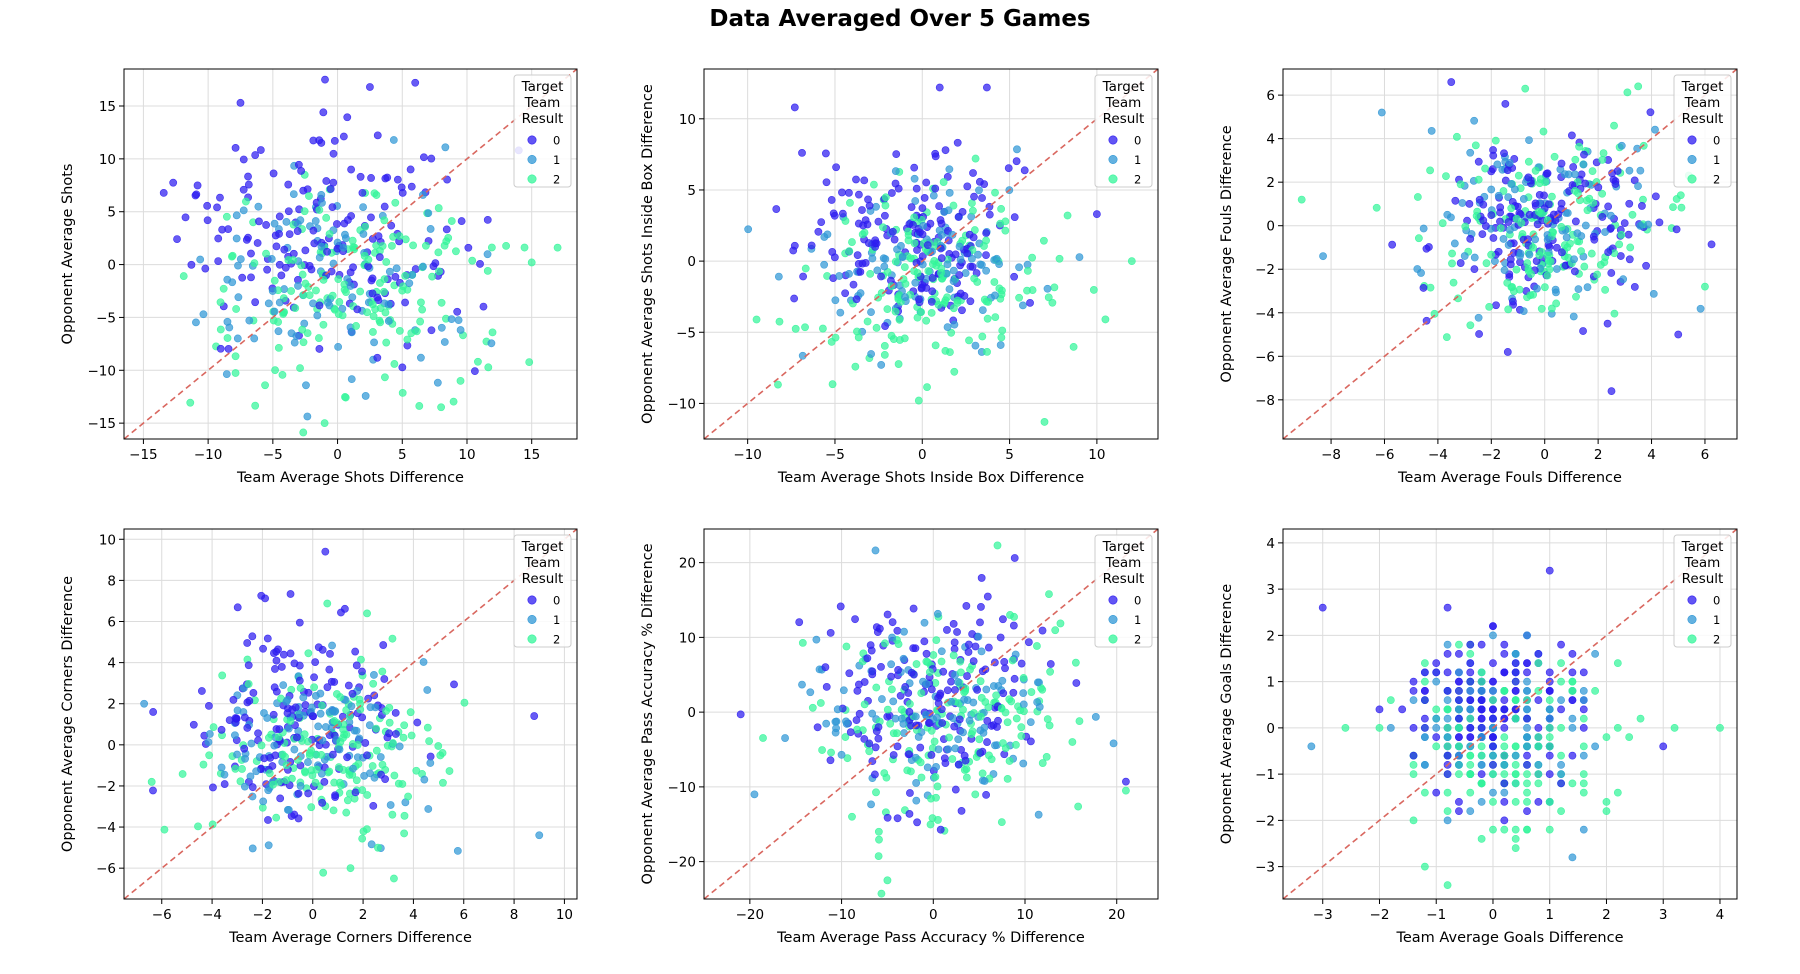  I want to click on legend-title: Target, so click(542, 547).